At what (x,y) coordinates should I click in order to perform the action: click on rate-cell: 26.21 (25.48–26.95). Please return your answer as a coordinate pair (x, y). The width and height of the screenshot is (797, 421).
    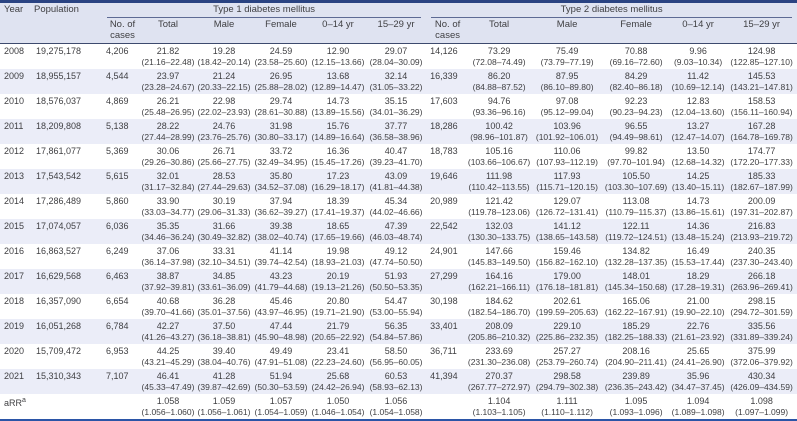
    Looking at the image, I should click on (168, 106).